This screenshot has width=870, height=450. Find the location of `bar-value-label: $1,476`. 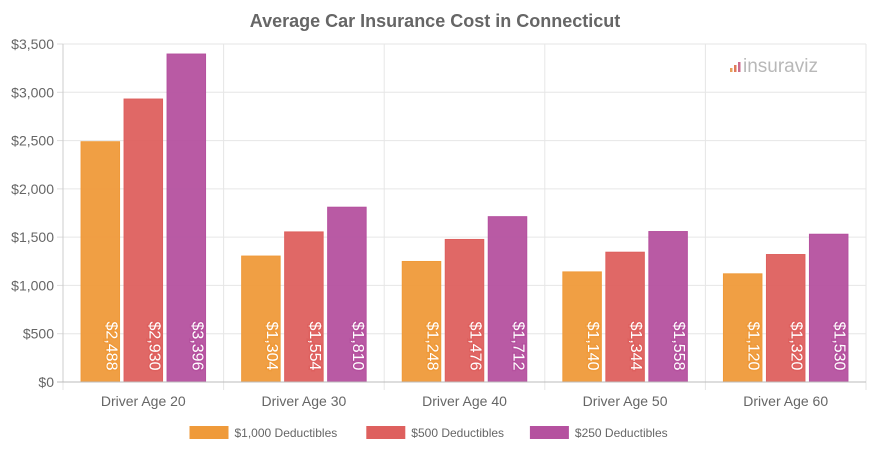

bar-value-label: $1,476 is located at coordinates (475, 346).